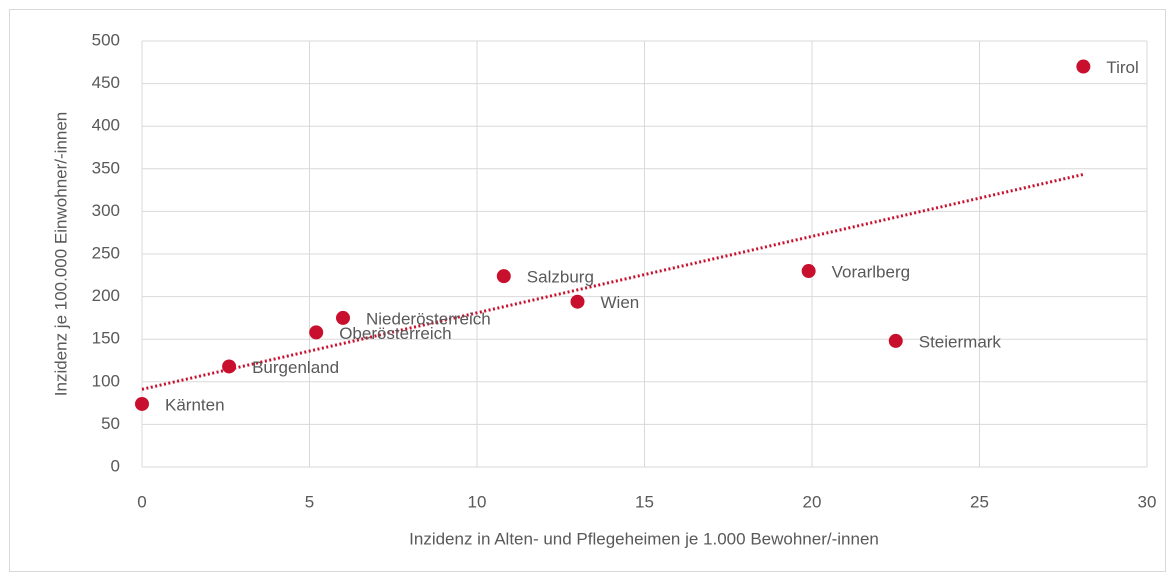  I want to click on y-tick-label: 150, so click(106, 338).